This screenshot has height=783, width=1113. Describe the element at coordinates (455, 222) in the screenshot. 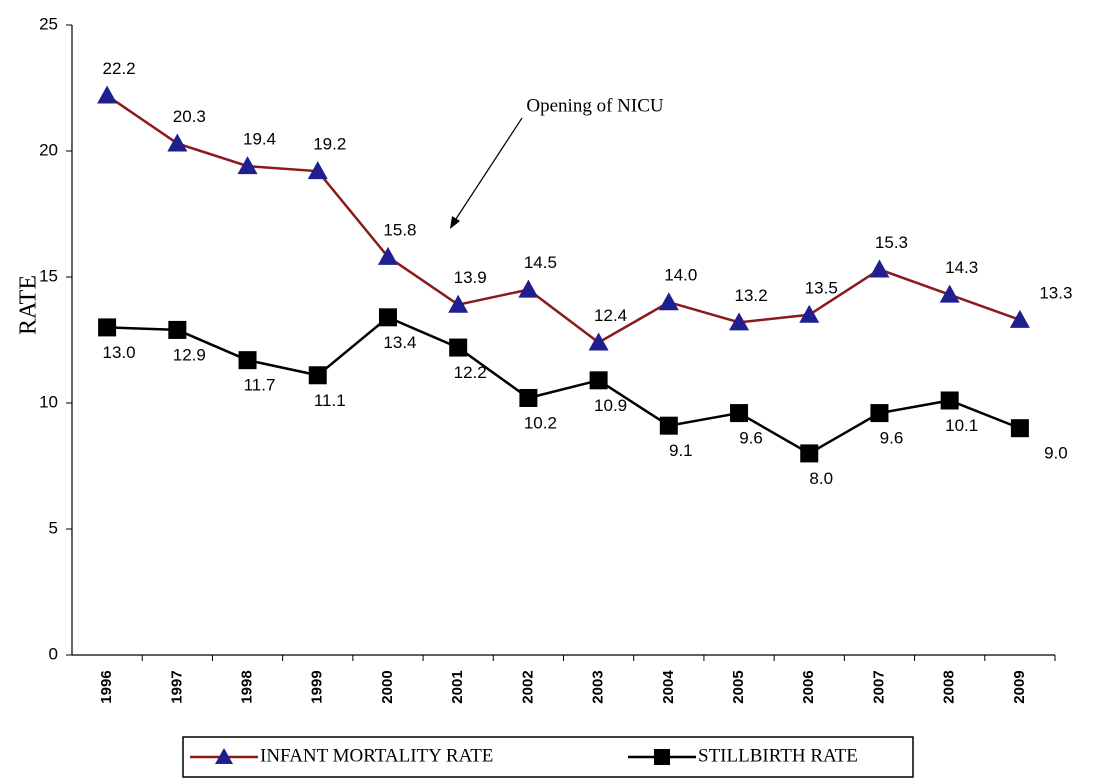

I see `annotation-arrow-head` at that location.